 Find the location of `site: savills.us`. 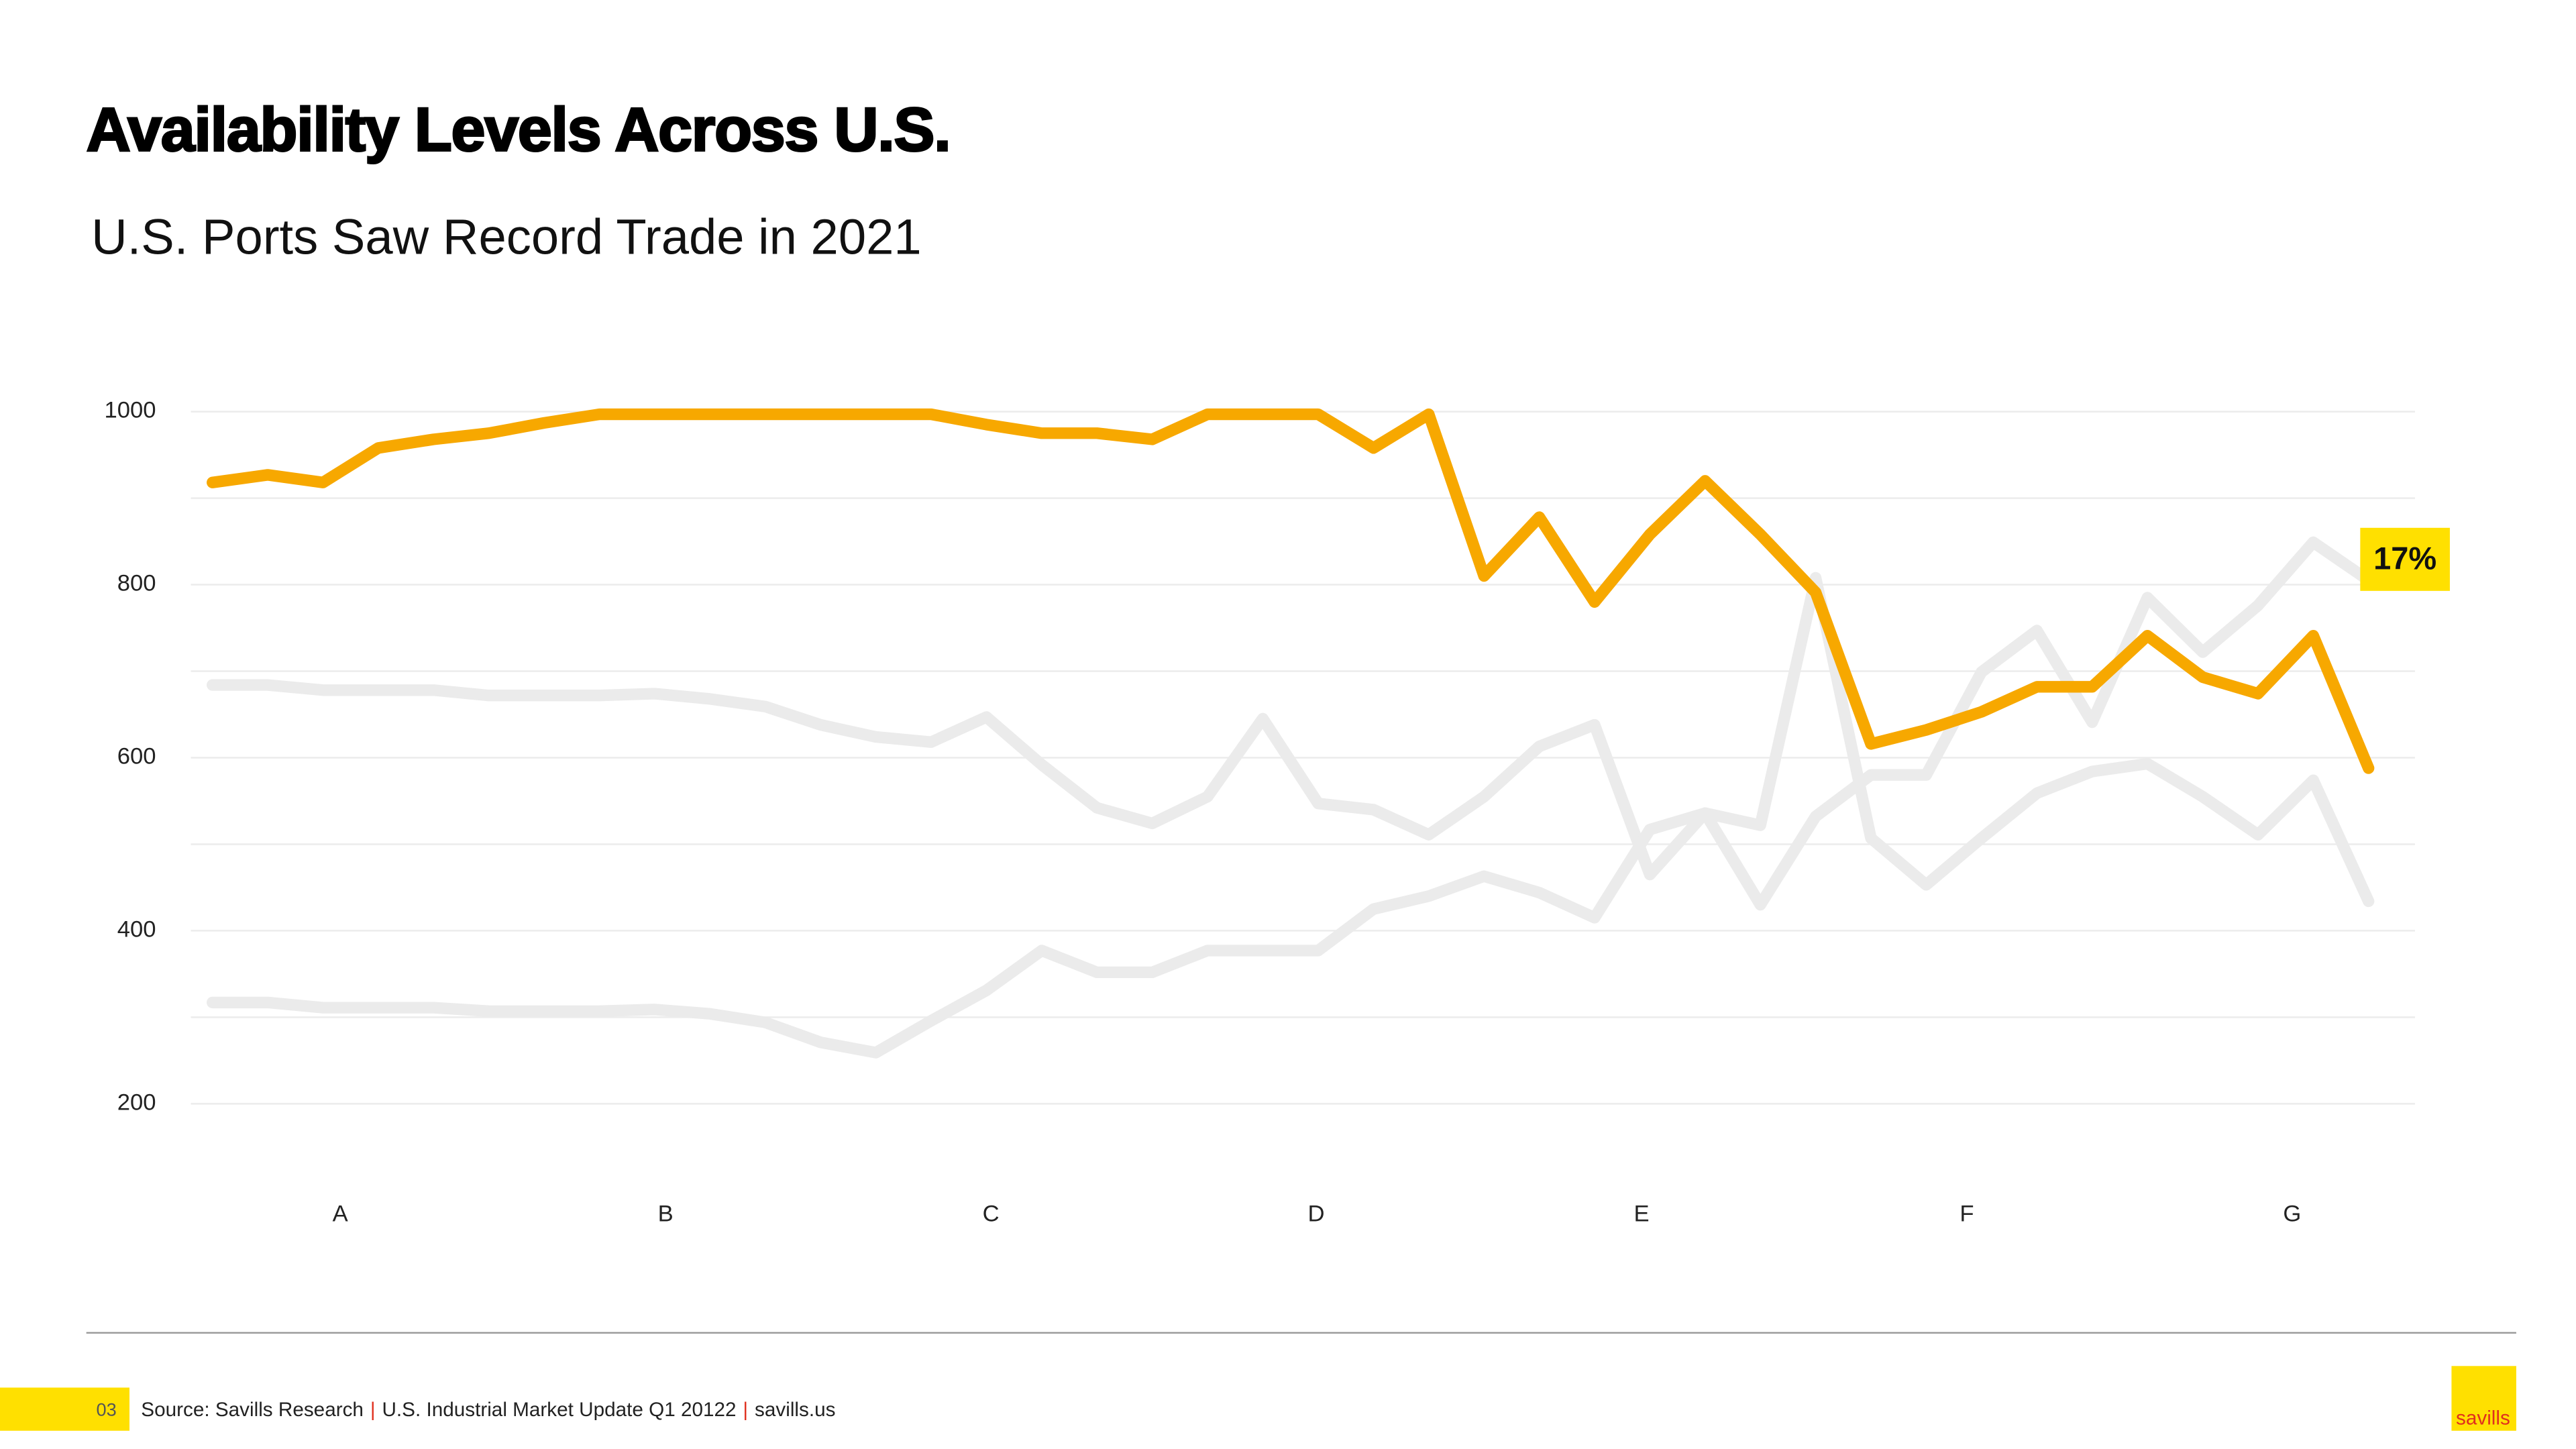

site: savills.us is located at coordinates (795, 1410).